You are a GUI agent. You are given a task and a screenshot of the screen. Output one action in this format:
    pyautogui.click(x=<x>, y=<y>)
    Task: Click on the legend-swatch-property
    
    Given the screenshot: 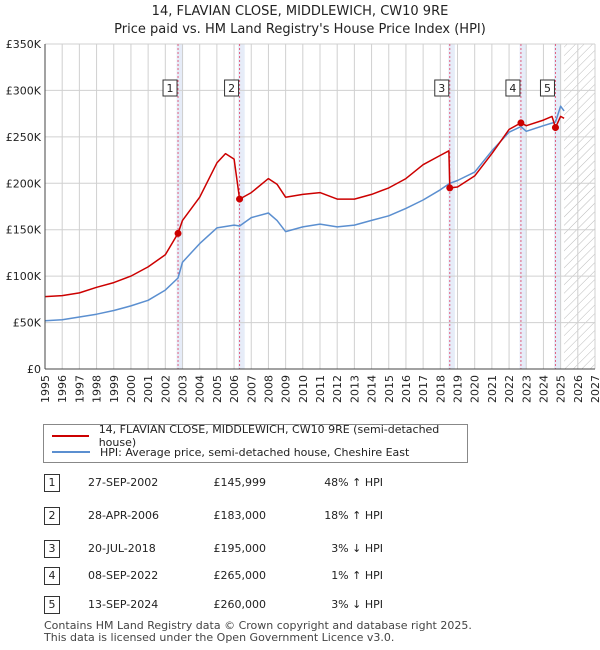 What is the action you would take?
    pyautogui.click(x=70, y=436)
    